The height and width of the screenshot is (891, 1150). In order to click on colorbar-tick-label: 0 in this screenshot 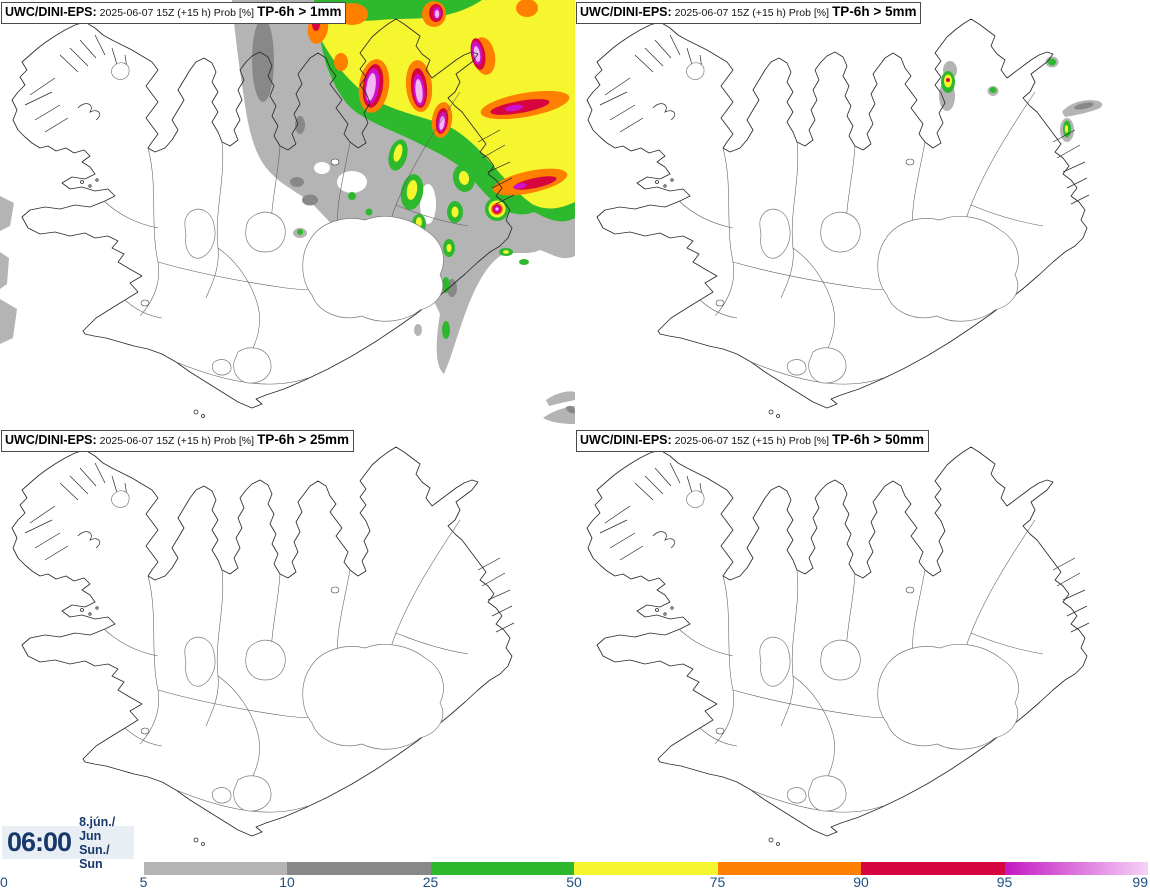, I will do `click(4, 882)`.